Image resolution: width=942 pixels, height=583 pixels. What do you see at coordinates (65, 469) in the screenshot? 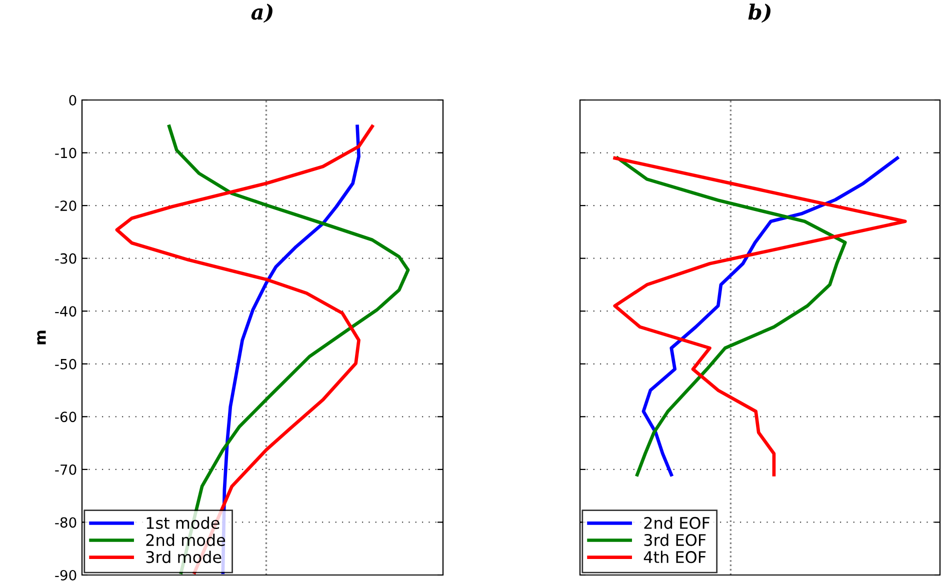
I see `y-tick-label: -70` at bounding box center [65, 469].